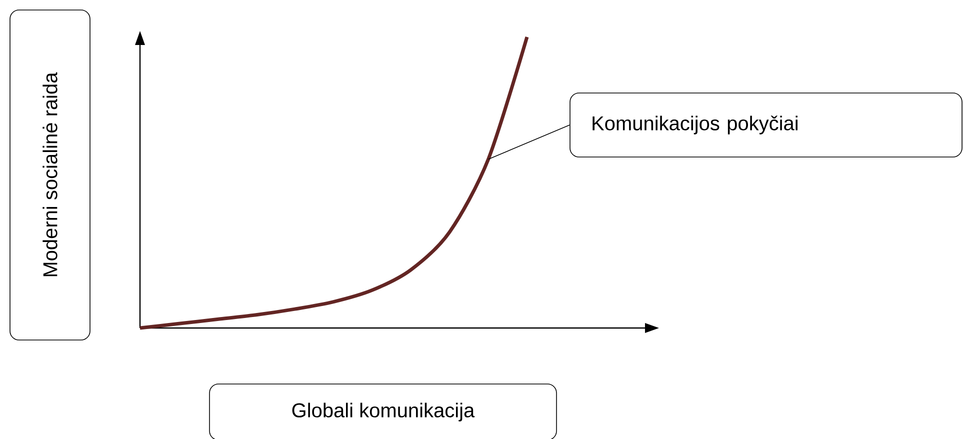 The image size is (963, 439). What do you see at coordinates (50, 174) in the screenshot?
I see `y-axis-title: Moderni socialinė raida` at bounding box center [50, 174].